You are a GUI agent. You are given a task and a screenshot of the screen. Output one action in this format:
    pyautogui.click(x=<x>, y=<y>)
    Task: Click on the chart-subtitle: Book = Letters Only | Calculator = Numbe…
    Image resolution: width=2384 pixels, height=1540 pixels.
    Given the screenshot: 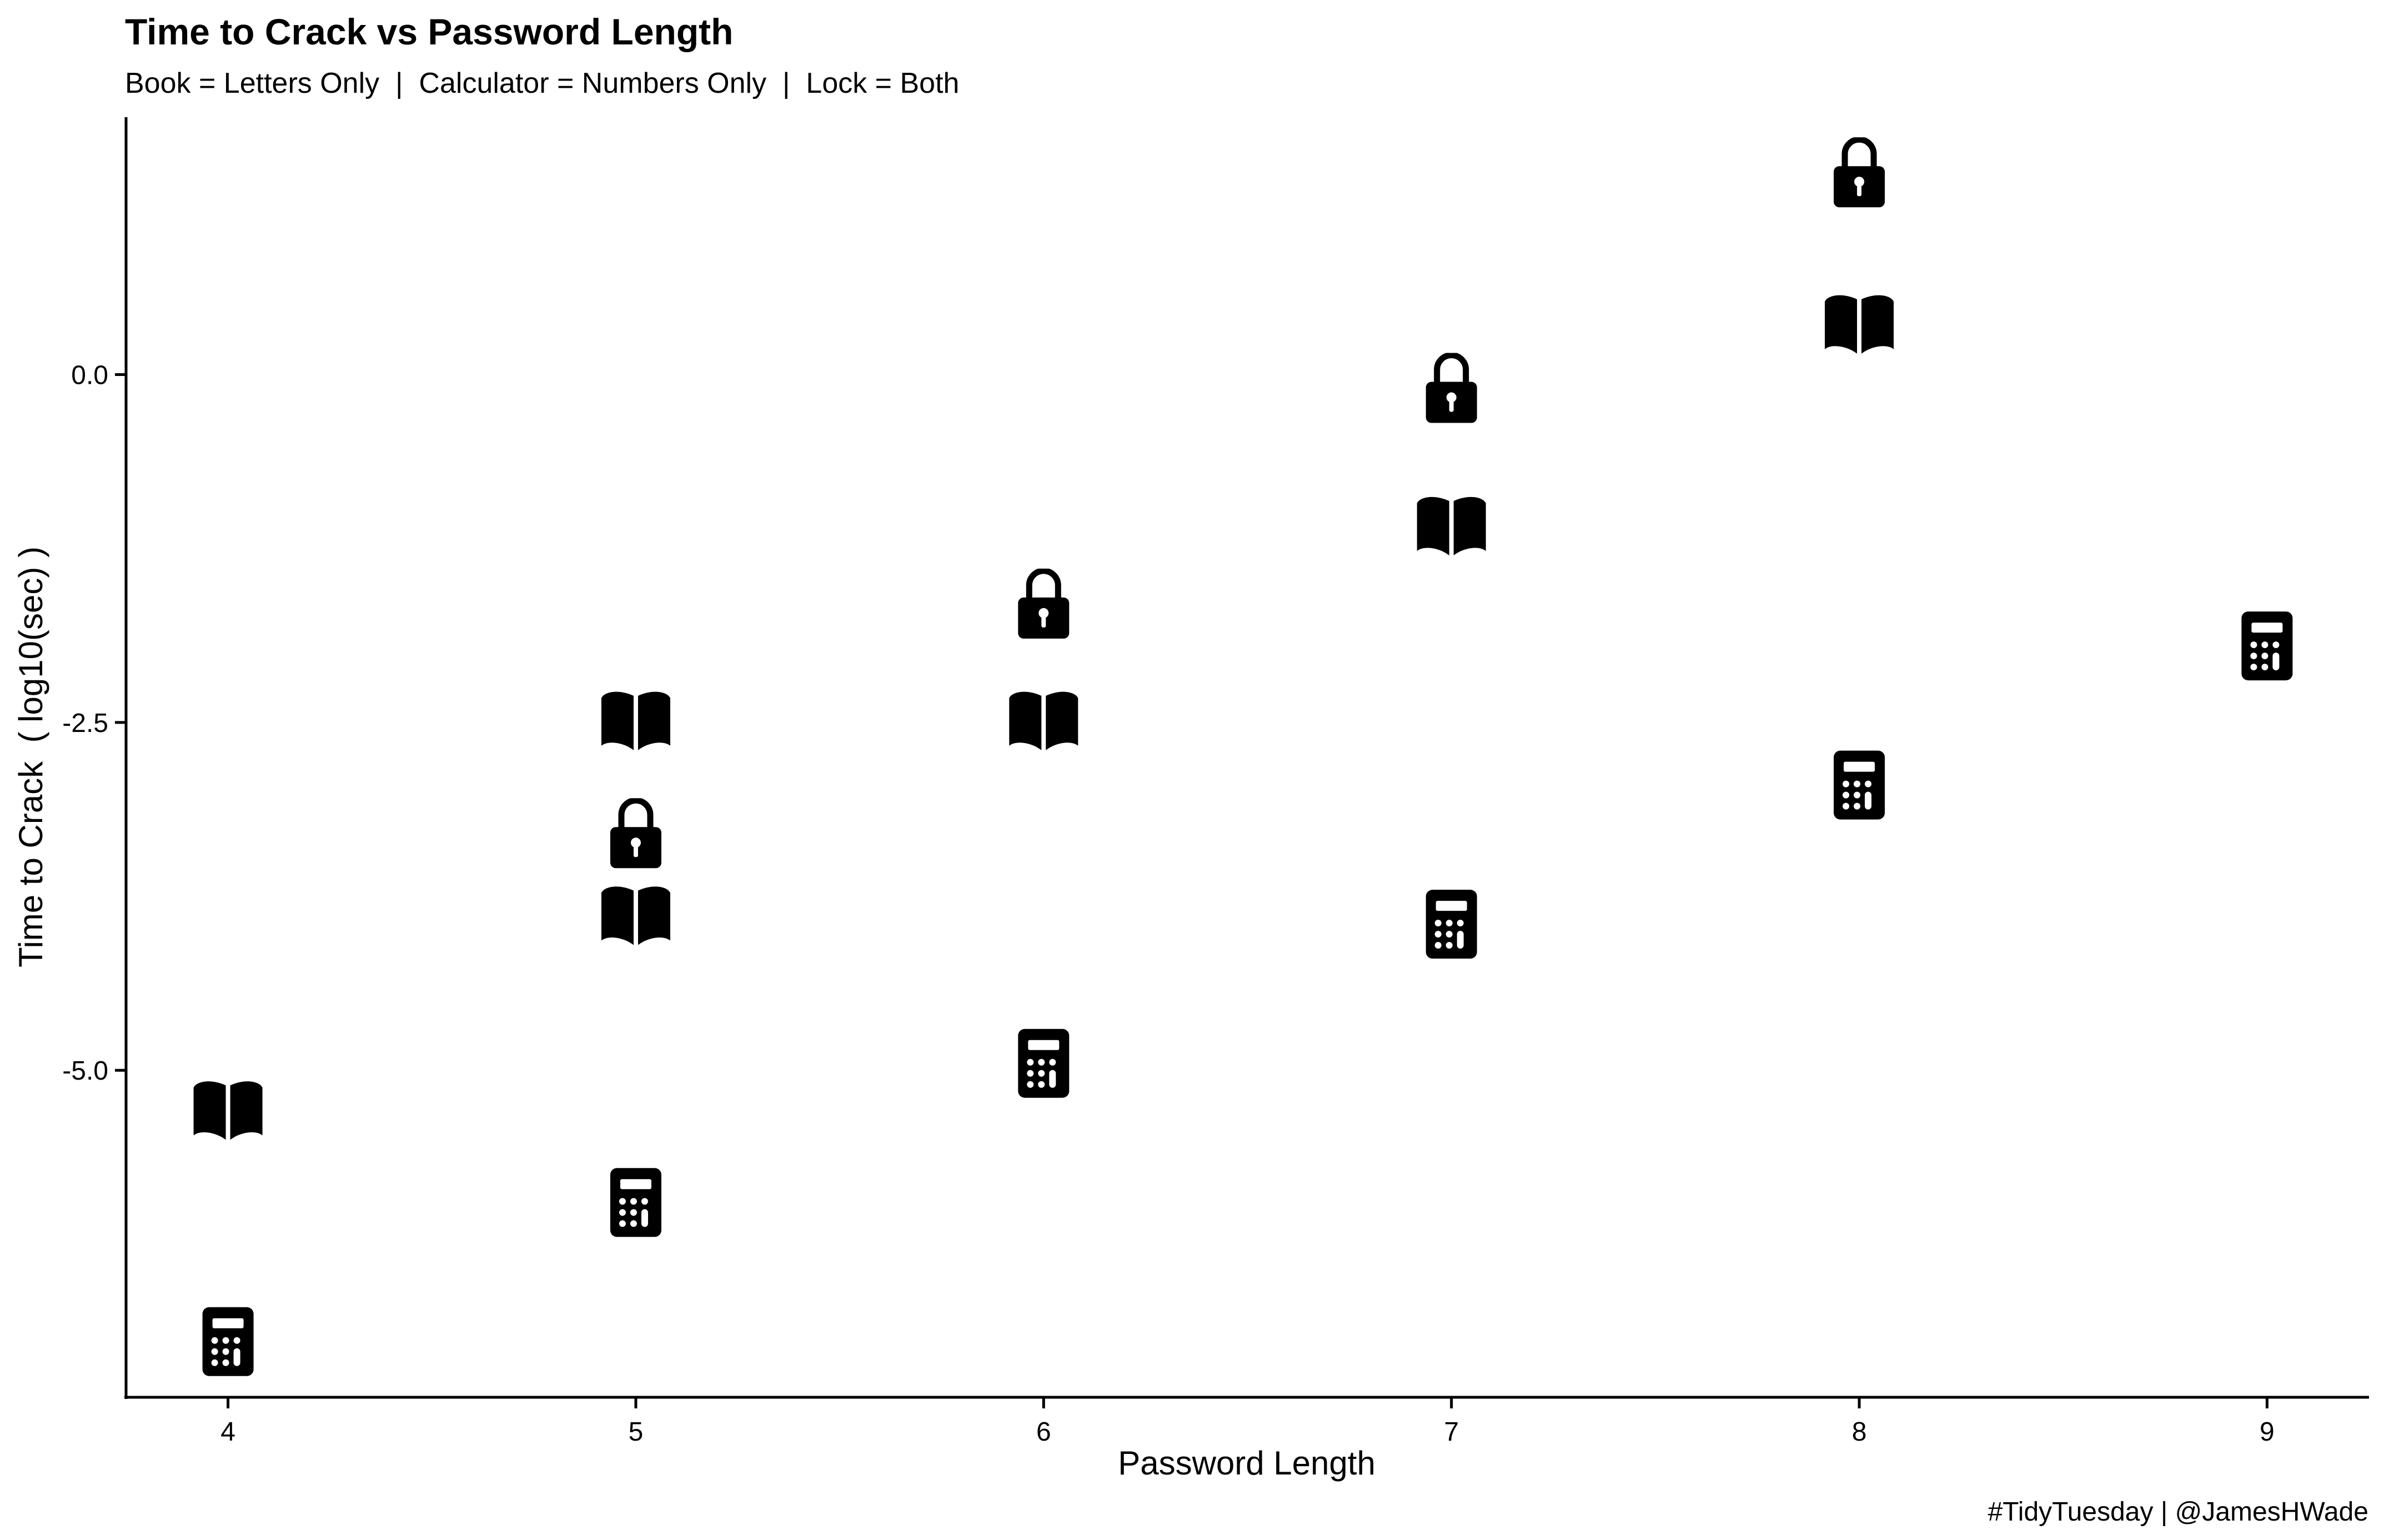 What is the action you would take?
    pyautogui.click(x=542, y=83)
    